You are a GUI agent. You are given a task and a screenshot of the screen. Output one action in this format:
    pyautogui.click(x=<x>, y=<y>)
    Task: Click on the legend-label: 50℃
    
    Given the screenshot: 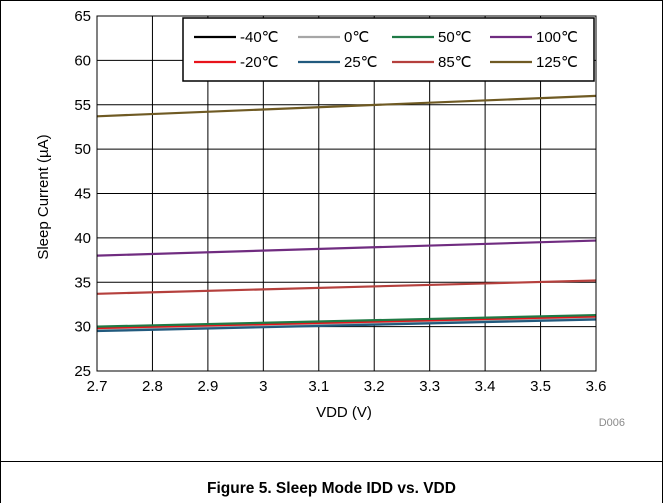 What is the action you would take?
    pyautogui.click(x=455, y=37)
    